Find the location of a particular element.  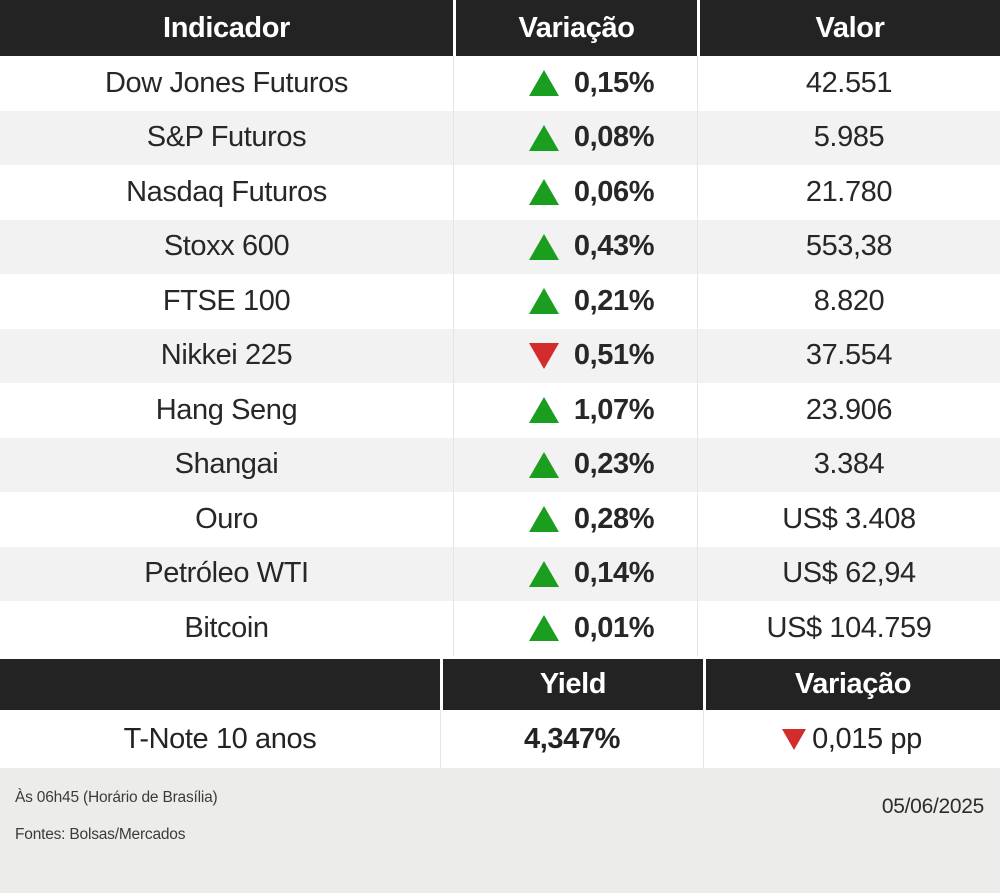

value-cell: 37.554 is located at coordinates (848, 355).